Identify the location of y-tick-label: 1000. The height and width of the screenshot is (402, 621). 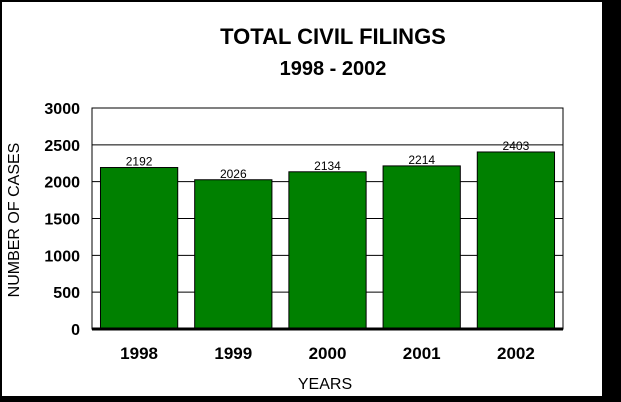
(62, 256).